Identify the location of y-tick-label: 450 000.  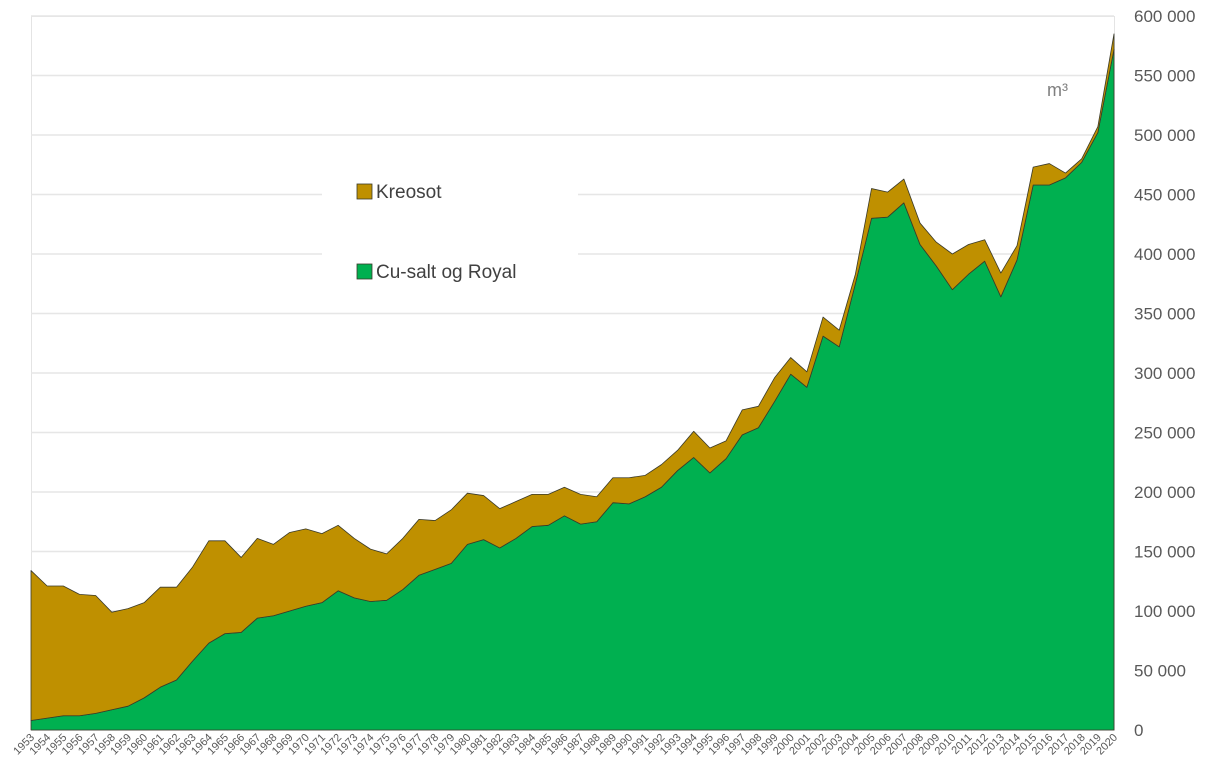
(1164, 195).